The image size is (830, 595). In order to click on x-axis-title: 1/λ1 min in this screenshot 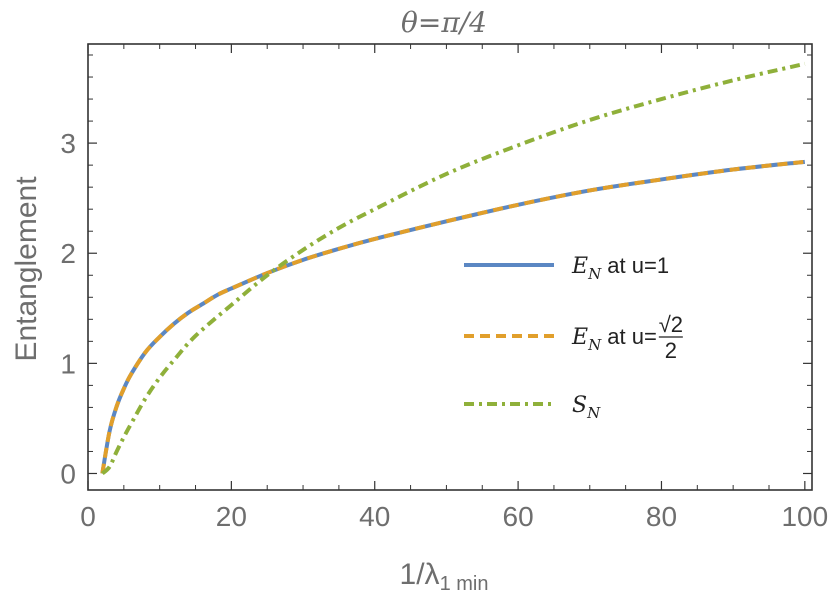, I will do `click(444, 576)`.